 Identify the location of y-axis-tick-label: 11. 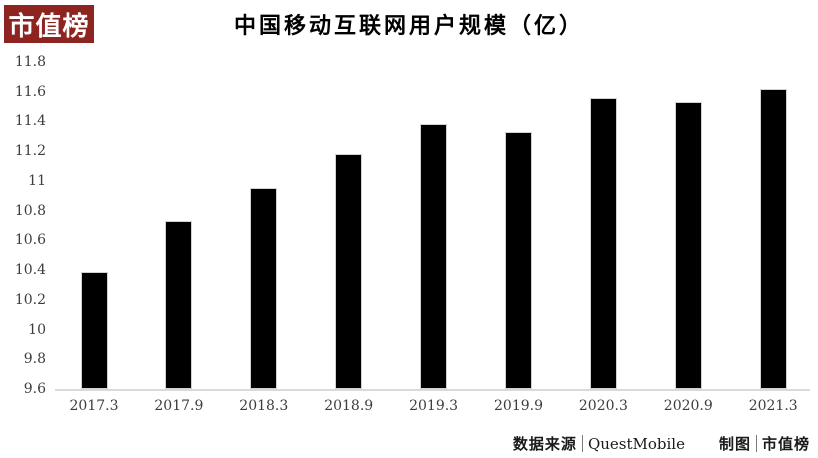
(37, 180).